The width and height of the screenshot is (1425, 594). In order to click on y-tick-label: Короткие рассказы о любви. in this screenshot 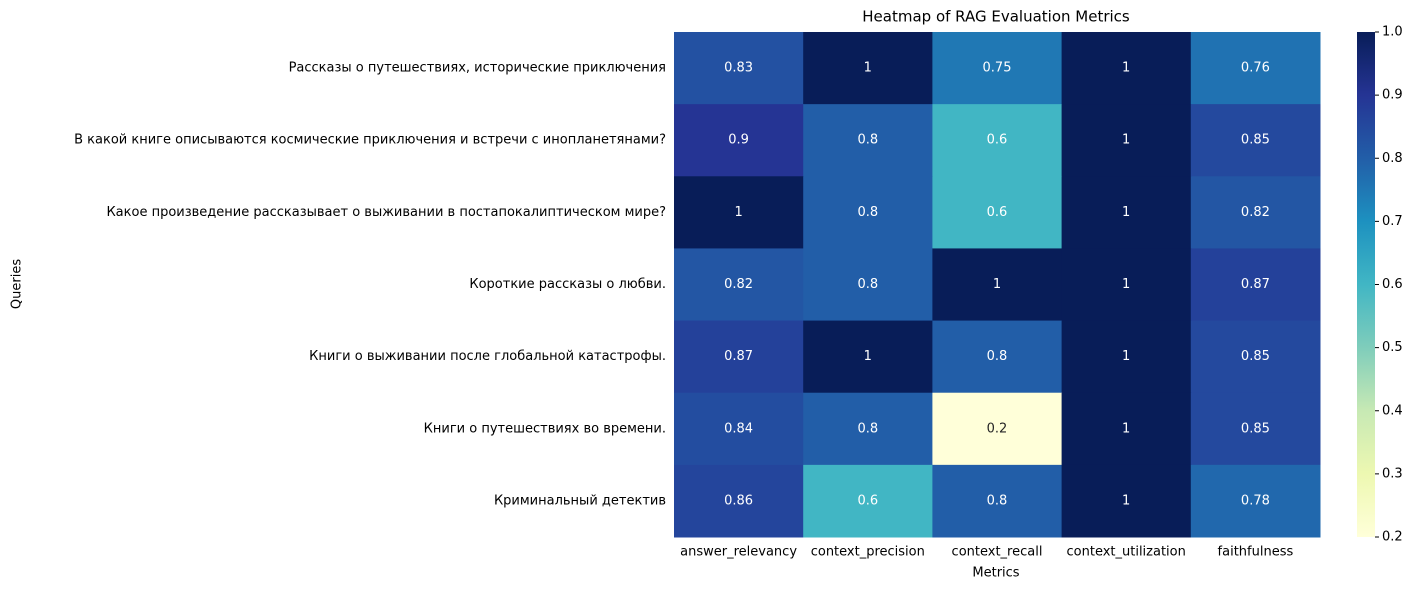, I will do `click(567, 284)`.